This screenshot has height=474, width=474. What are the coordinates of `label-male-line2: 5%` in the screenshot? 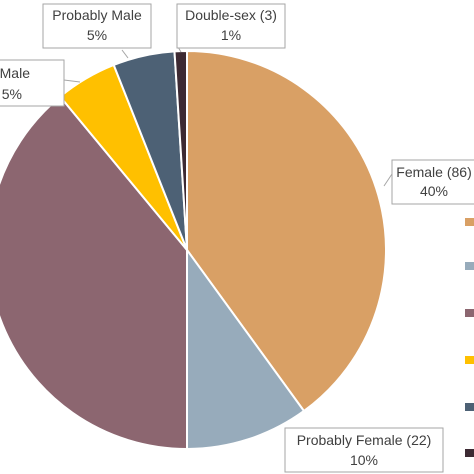 It's located at (12, 94).